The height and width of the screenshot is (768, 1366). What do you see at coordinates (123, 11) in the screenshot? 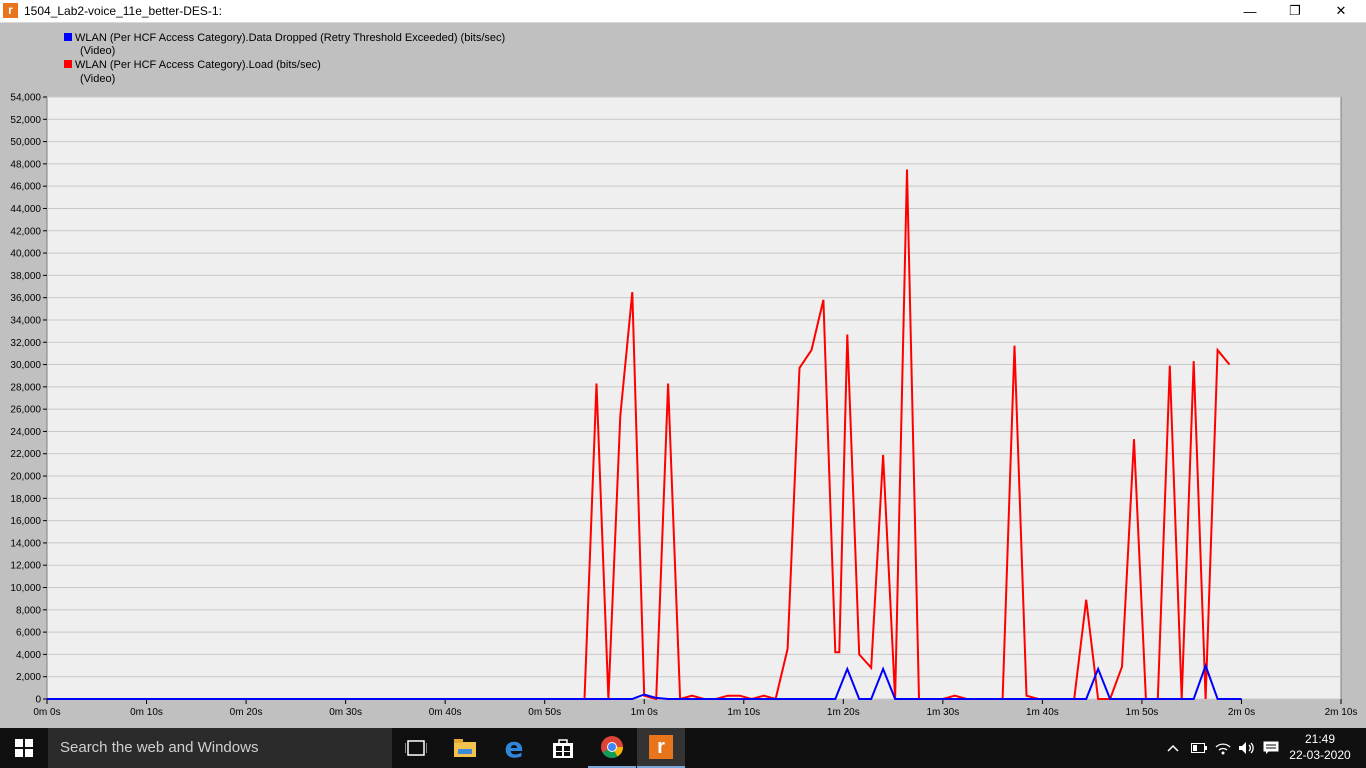
I see `window-title: 1504_Lab2-voice_11e_better-DES-1:` at bounding box center [123, 11].